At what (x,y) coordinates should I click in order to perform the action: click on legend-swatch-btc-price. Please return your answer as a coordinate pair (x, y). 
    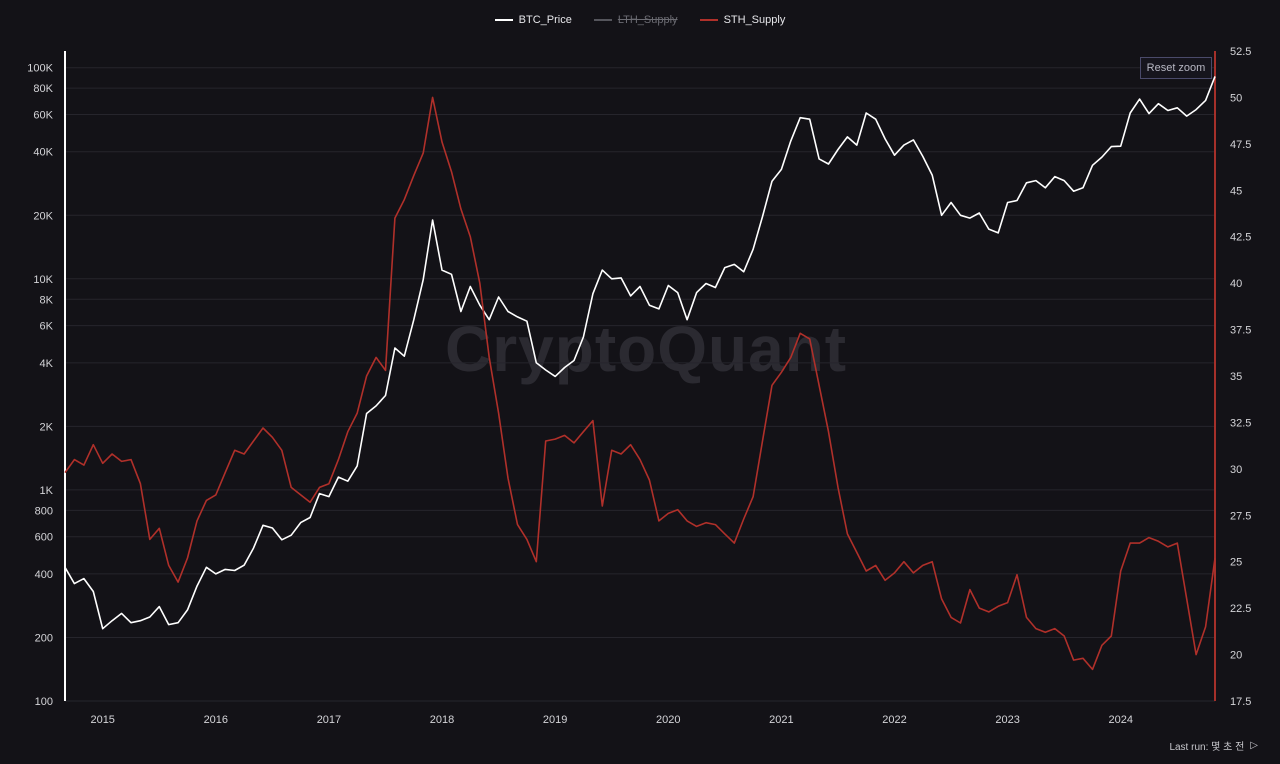
    Looking at the image, I should click on (503, 20).